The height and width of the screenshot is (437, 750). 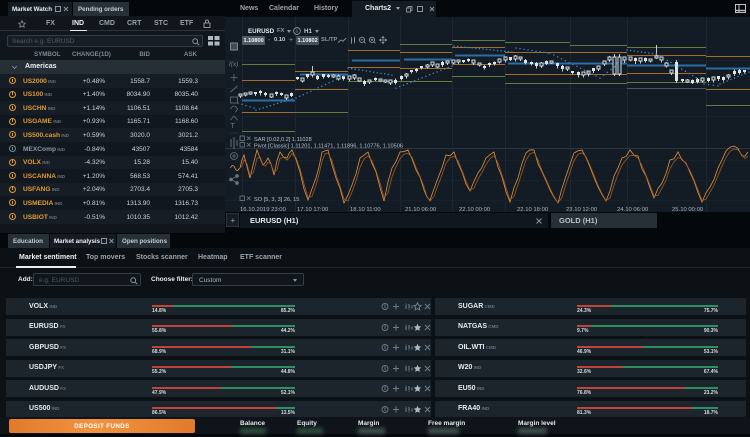 I want to click on svg-text: 23.10 12:00, so click(x=582, y=209).